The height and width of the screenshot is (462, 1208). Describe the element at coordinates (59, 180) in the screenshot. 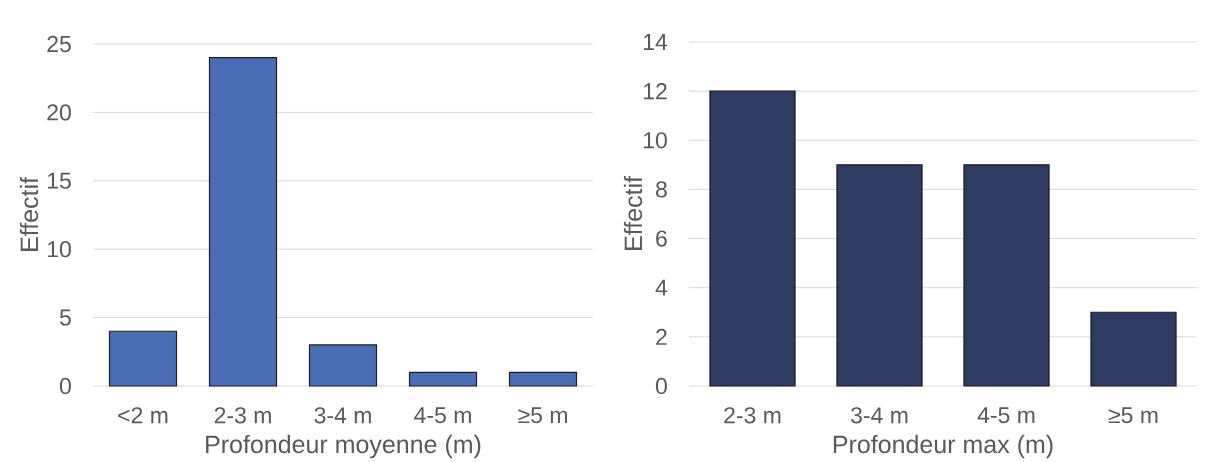

I see `y-tick-label: 15` at that location.